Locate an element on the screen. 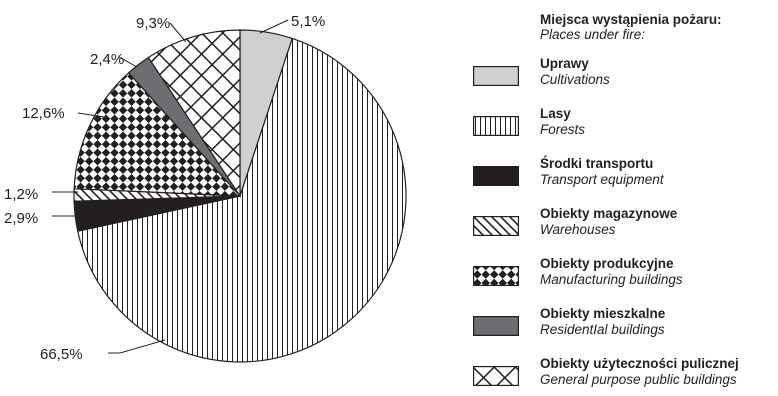  legend-title-pl: Miejsca wystąpienia pożaru: is located at coordinates (631, 19).